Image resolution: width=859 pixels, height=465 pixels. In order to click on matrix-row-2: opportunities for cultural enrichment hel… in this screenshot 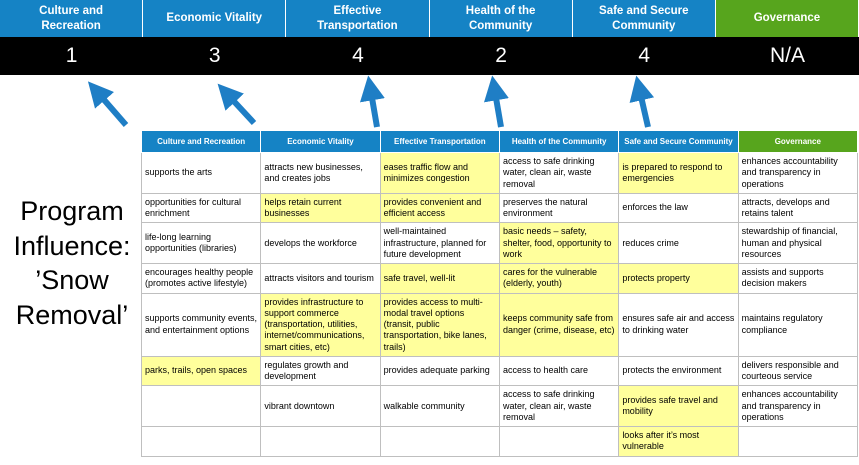, I will do `click(499, 208)`.